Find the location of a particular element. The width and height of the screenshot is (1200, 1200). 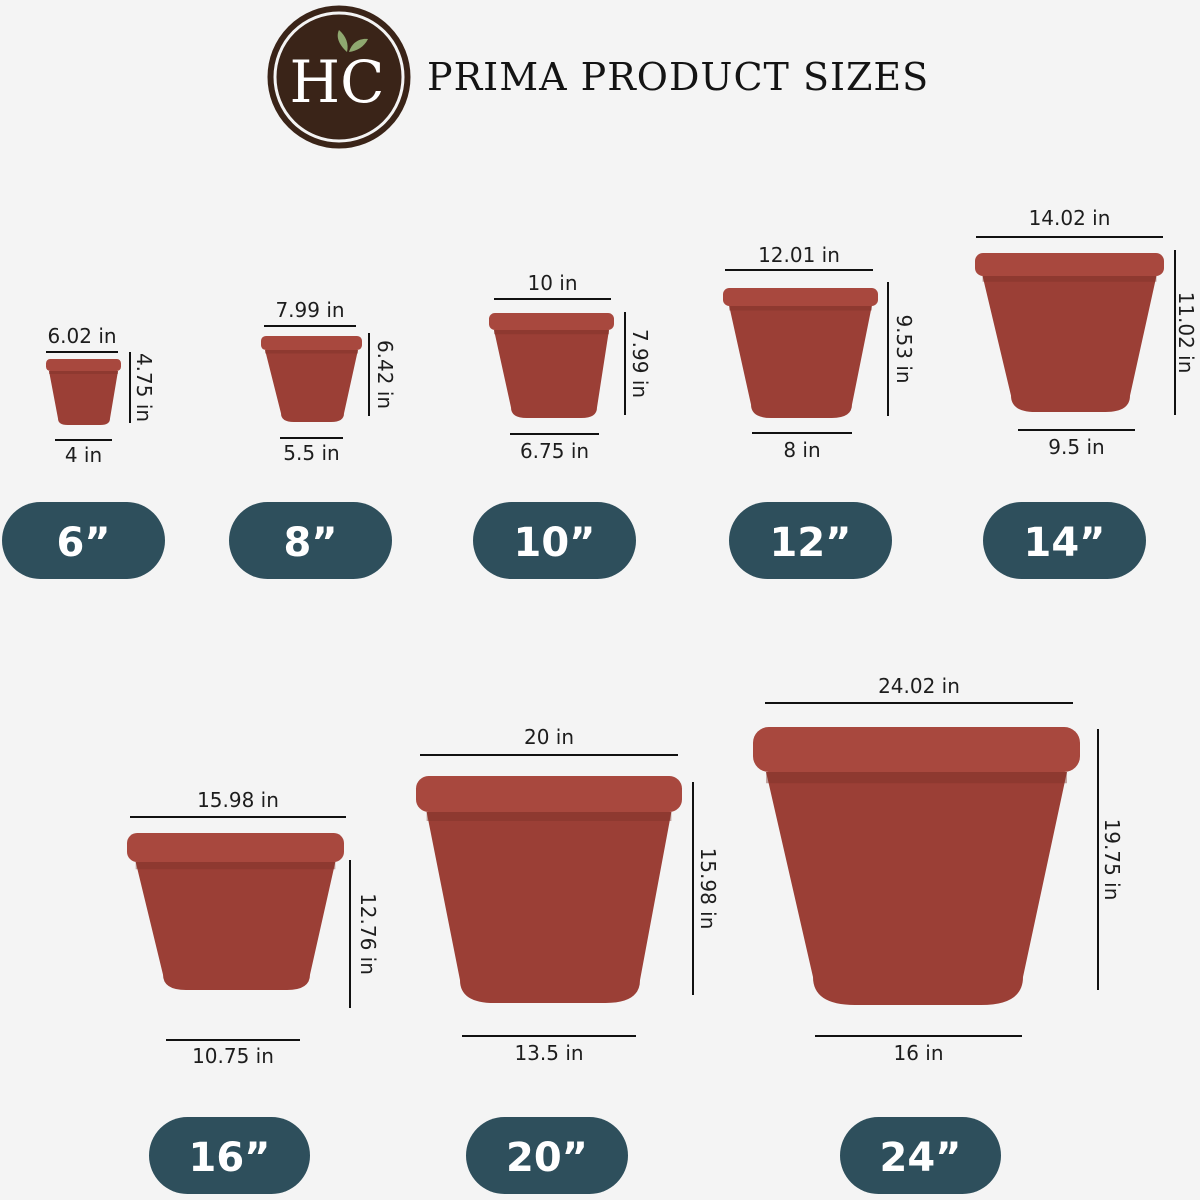

top-diameter-label: 12.01 in is located at coordinates (799, 255).